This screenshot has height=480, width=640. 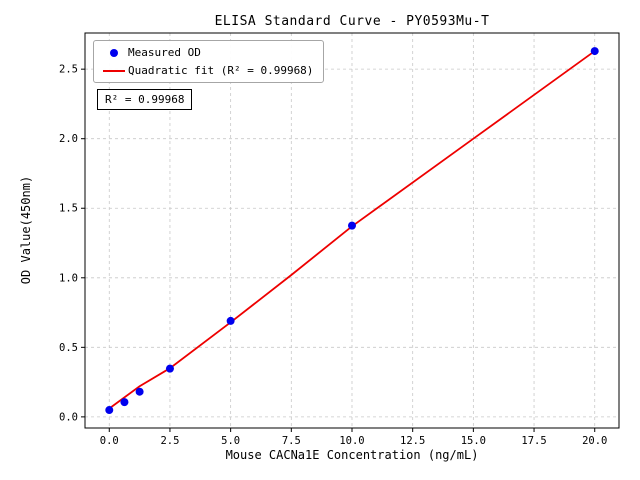 What do you see at coordinates (145, 99) in the screenshot?
I see `r-squared-annotation: R² = 0.99968` at bounding box center [145, 99].